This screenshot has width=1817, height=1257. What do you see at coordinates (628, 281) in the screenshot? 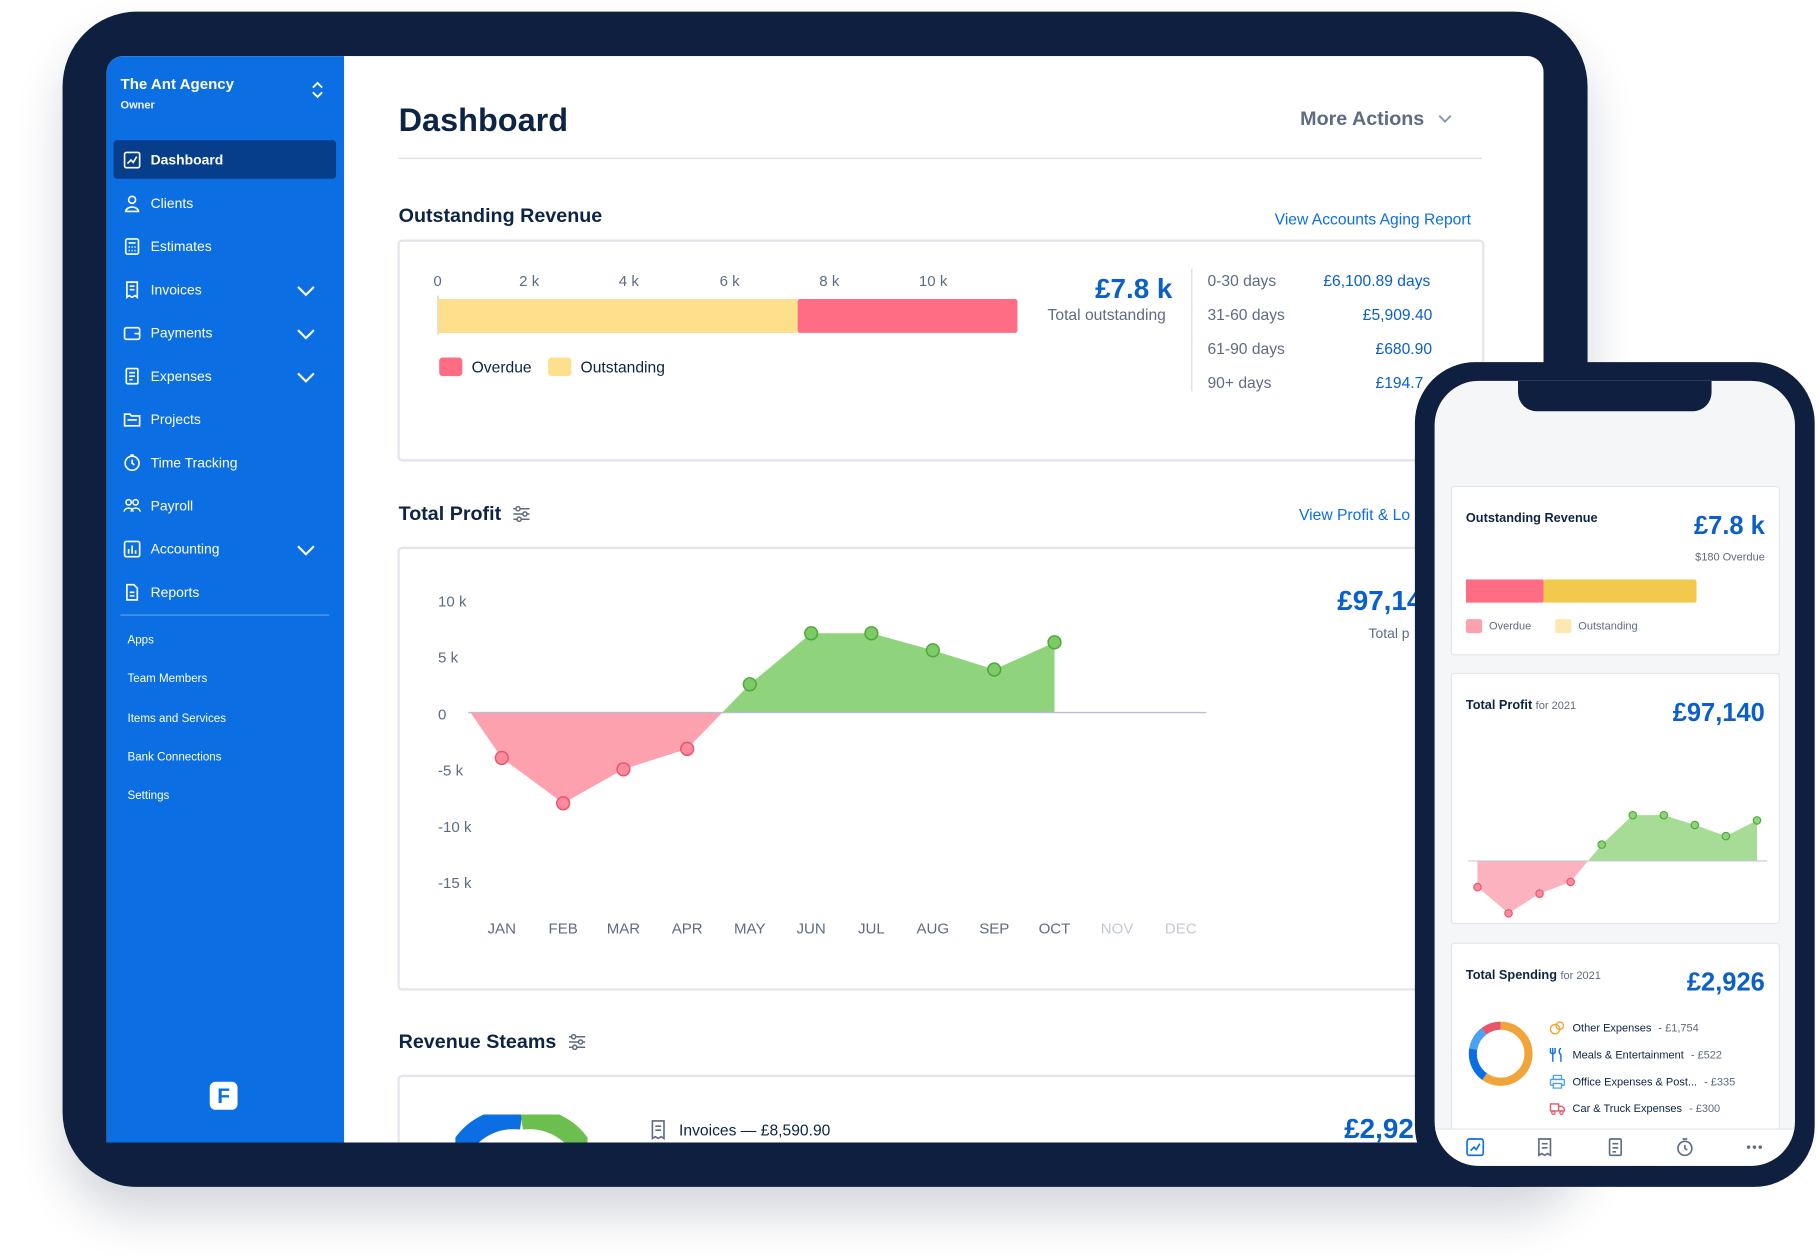
I see `bar-tick: 4 k` at bounding box center [628, 281].